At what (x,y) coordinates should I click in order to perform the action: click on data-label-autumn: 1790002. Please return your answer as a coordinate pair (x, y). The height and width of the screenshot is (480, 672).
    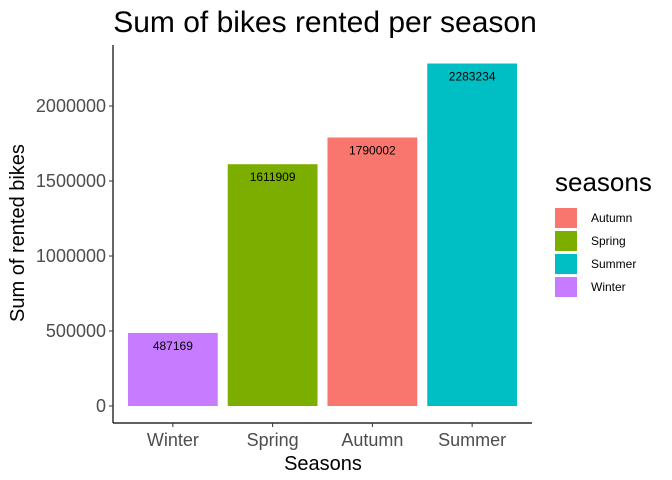
    Looking at the image, I should click on (372, 150).